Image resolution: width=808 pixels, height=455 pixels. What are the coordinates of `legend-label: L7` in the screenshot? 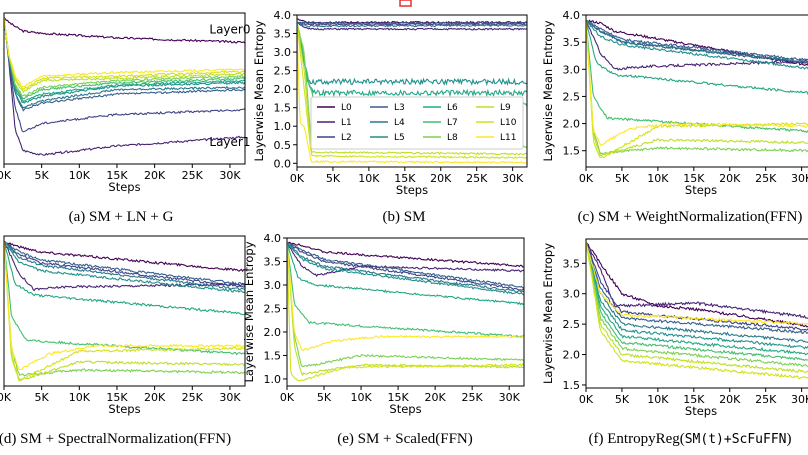 It's located at (452, 123).